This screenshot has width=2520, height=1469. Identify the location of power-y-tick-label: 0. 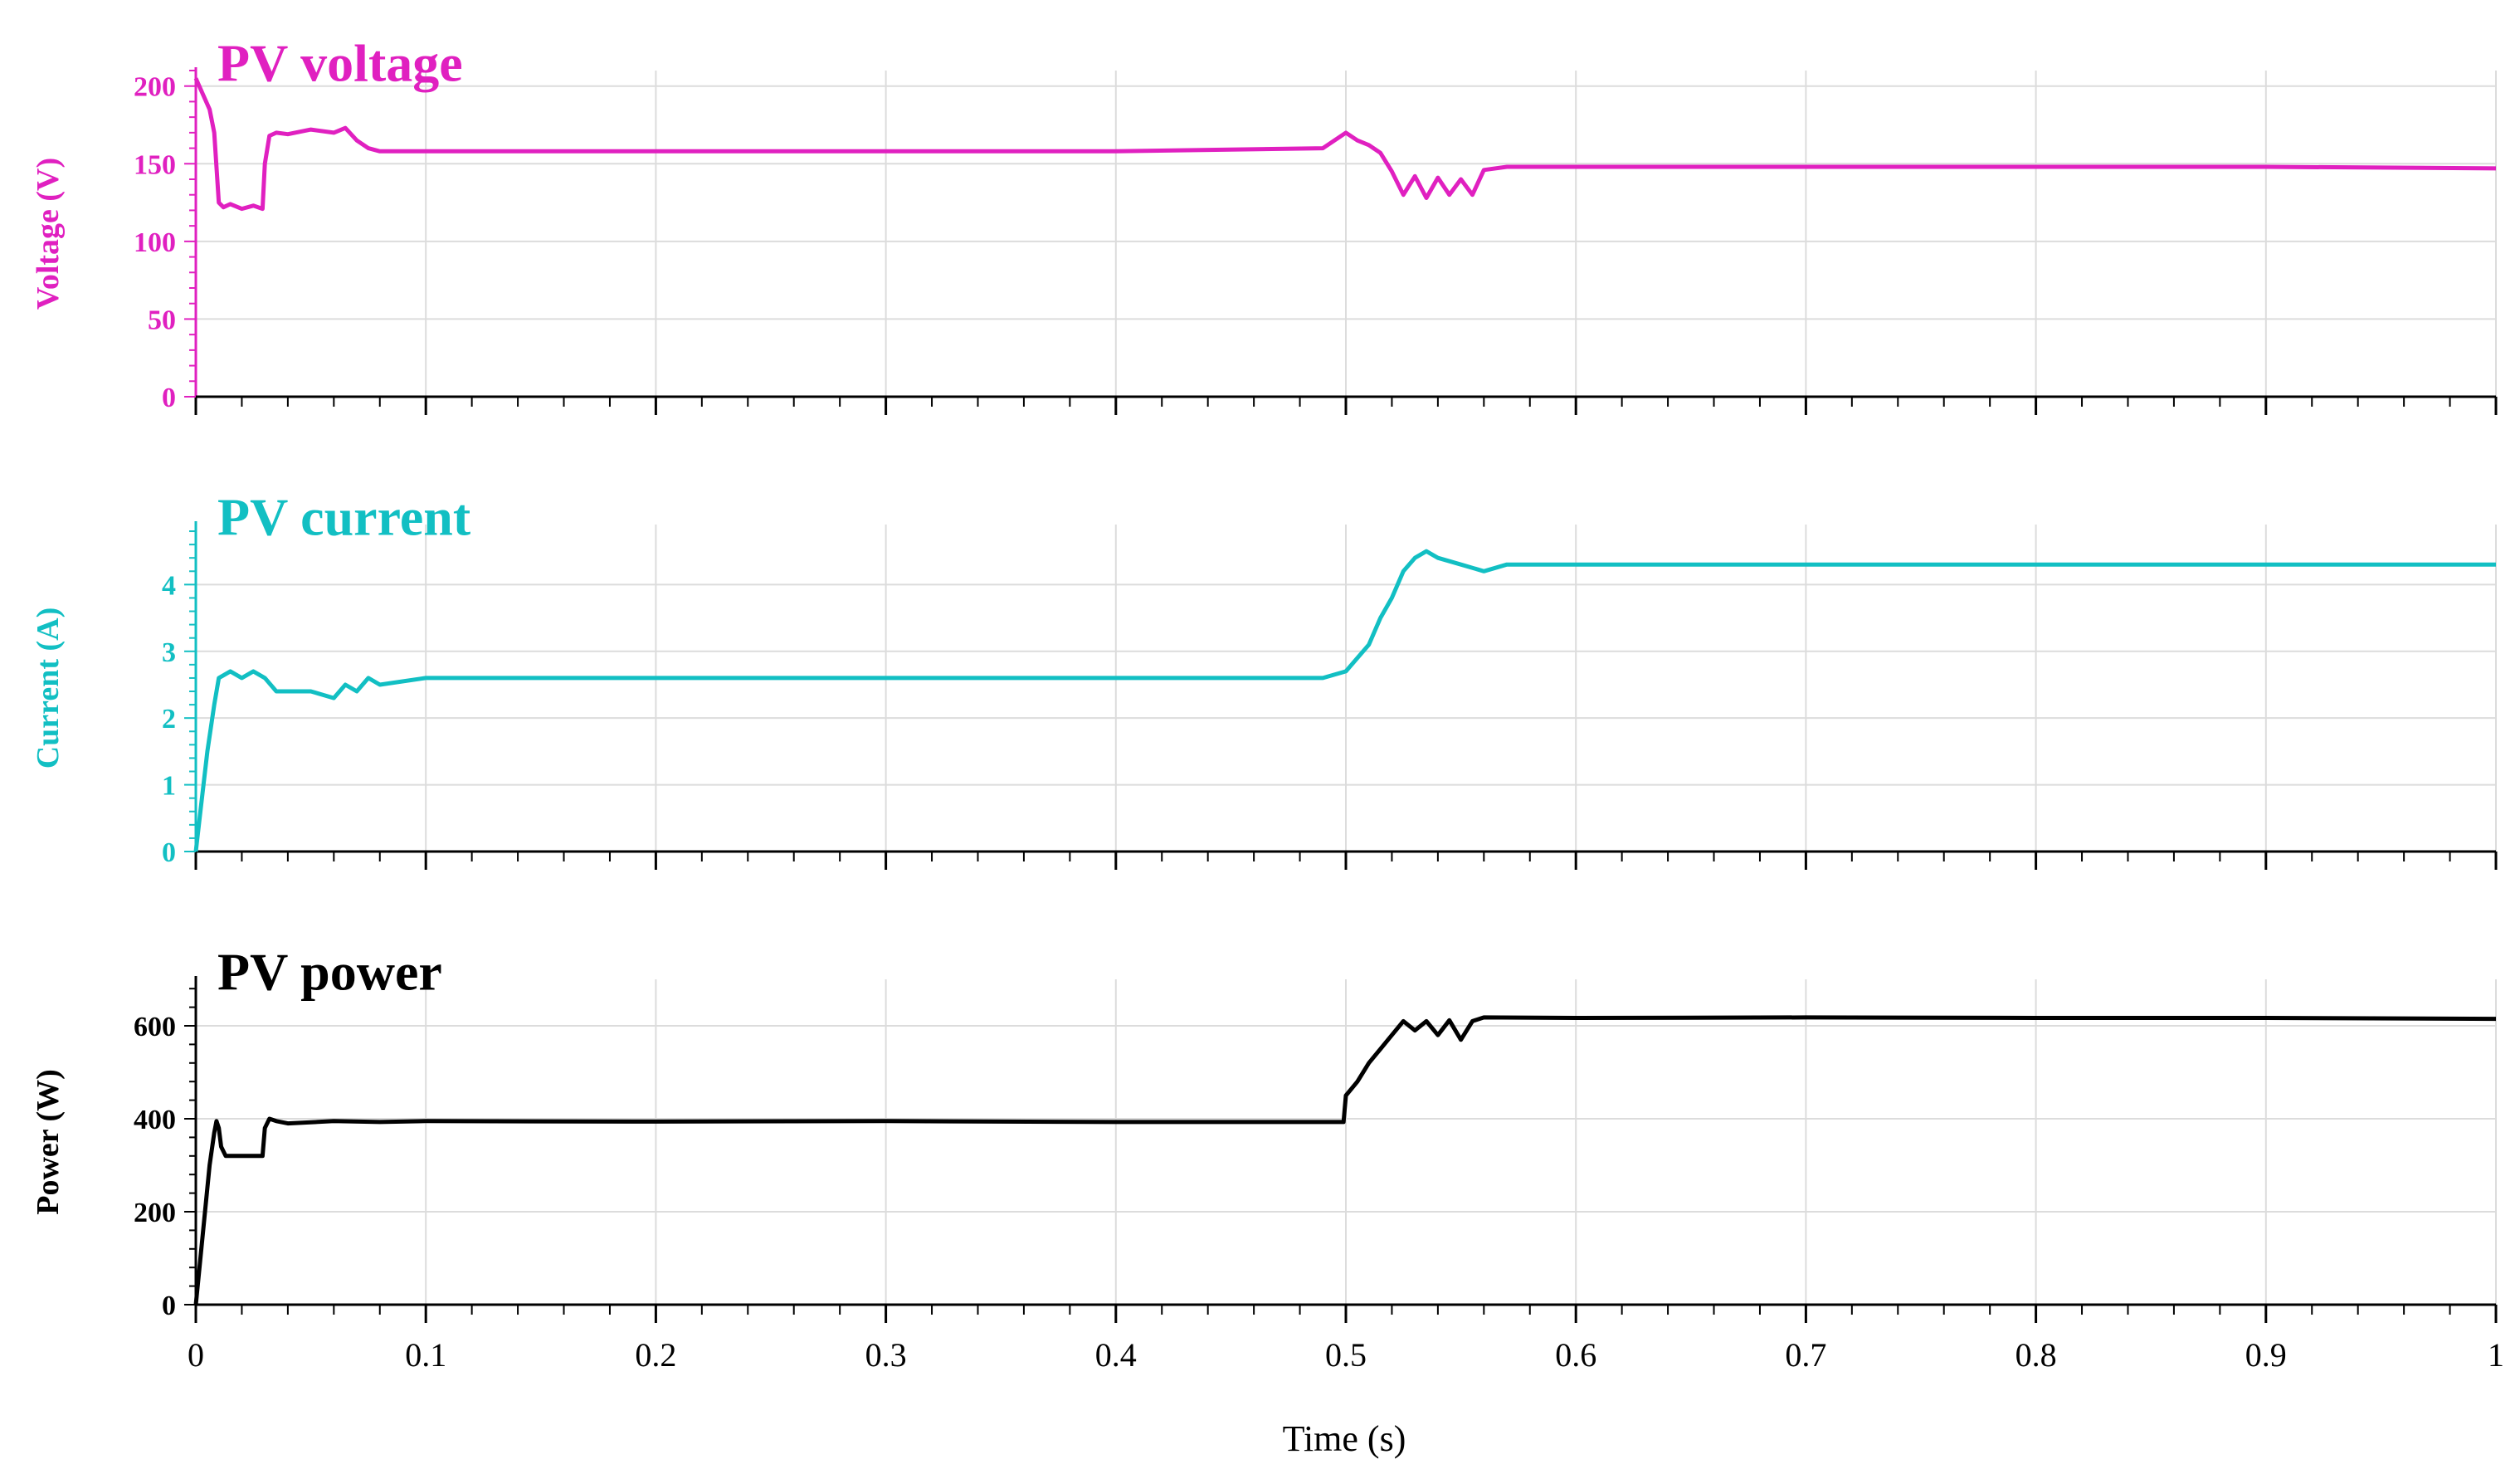
(169, 1306).